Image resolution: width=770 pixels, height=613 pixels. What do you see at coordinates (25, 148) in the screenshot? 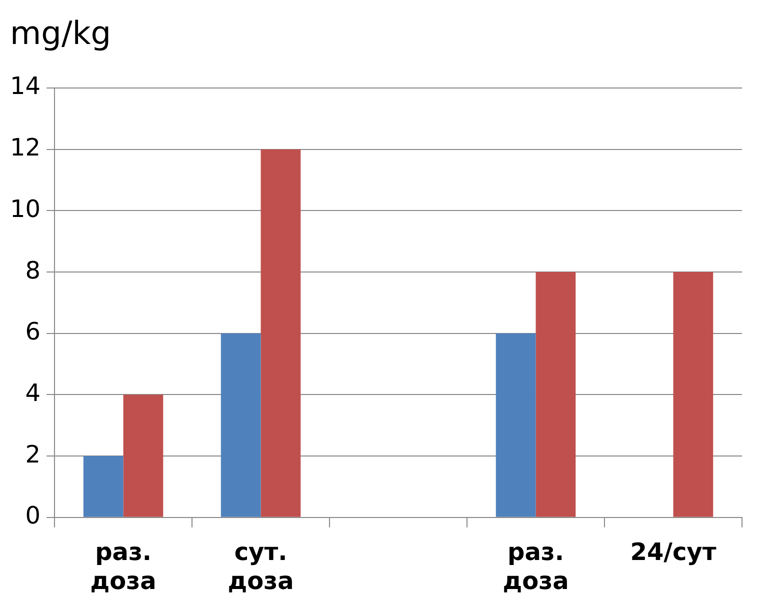
I see `y-tick-label: 12` at bounding box center [25, 148].